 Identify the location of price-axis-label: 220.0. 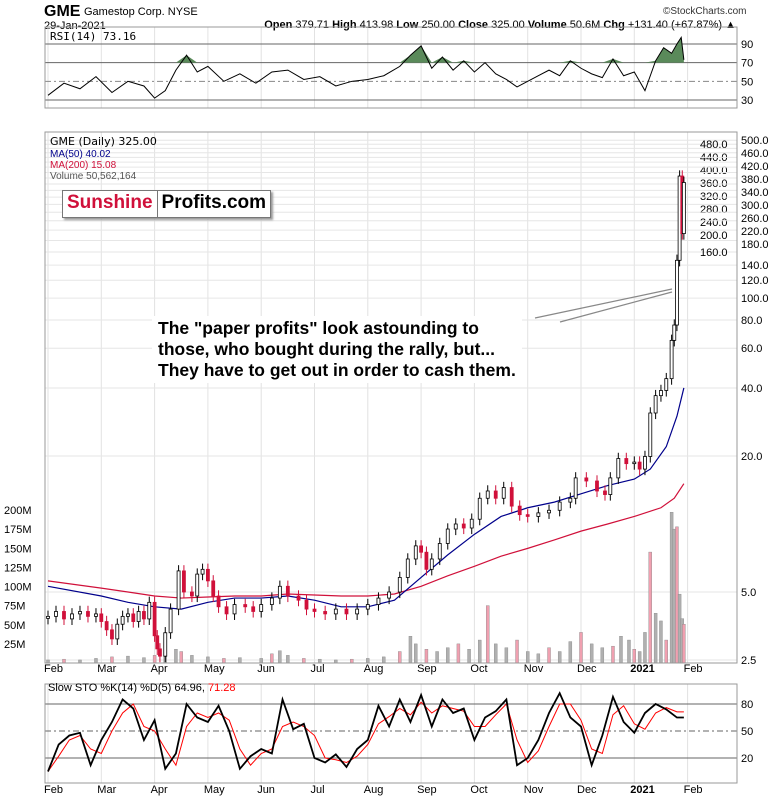
(755, 232).